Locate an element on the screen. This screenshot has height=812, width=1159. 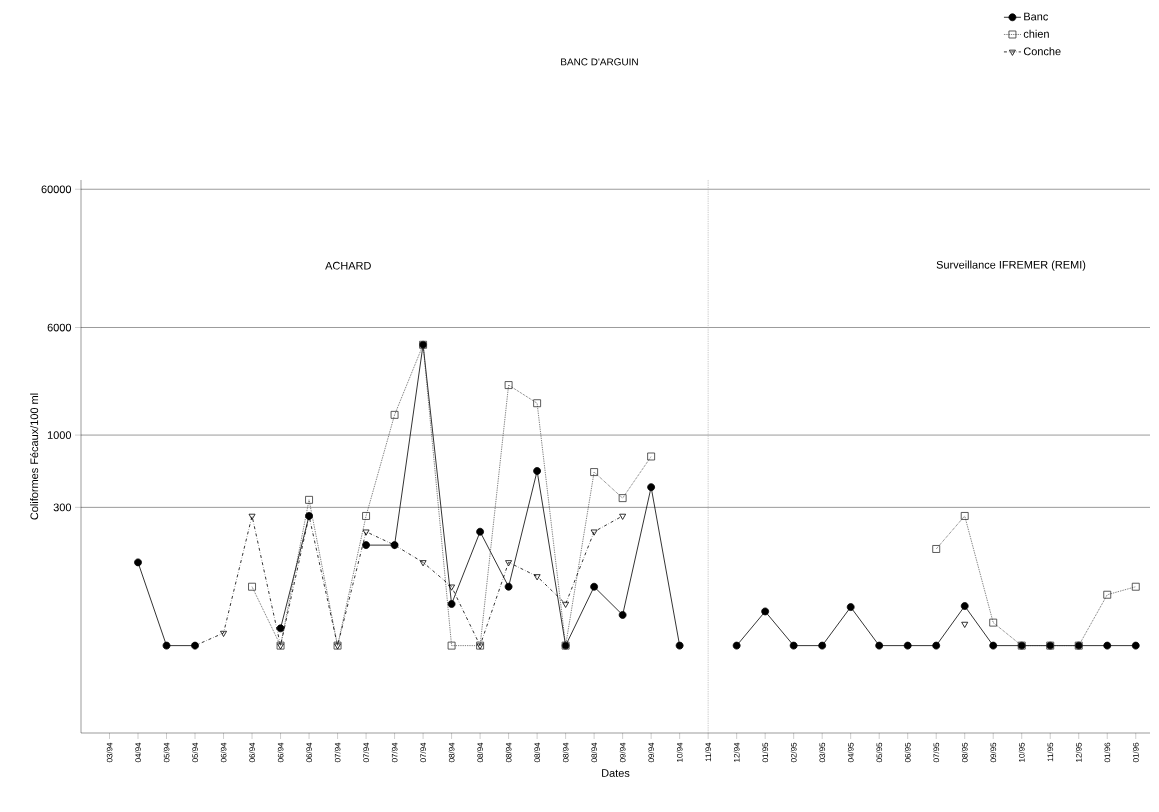
y-tick-label: 60000 is located at coordinates (56, 189).